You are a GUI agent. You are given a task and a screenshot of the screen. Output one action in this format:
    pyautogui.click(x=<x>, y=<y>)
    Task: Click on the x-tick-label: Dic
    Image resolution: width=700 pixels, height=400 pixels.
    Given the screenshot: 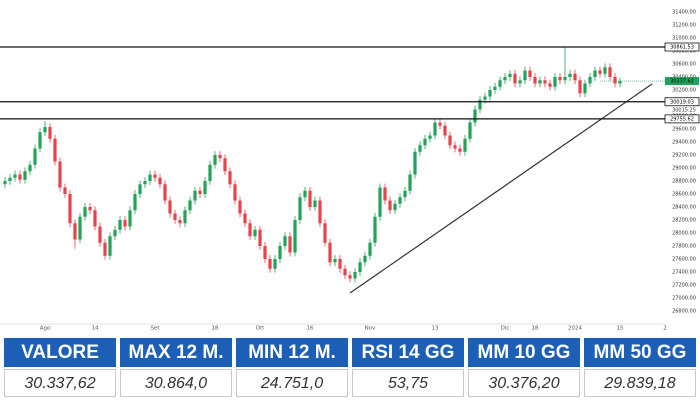 What is the action you would take?
    pyautogui.click(x=505, y=329)
    